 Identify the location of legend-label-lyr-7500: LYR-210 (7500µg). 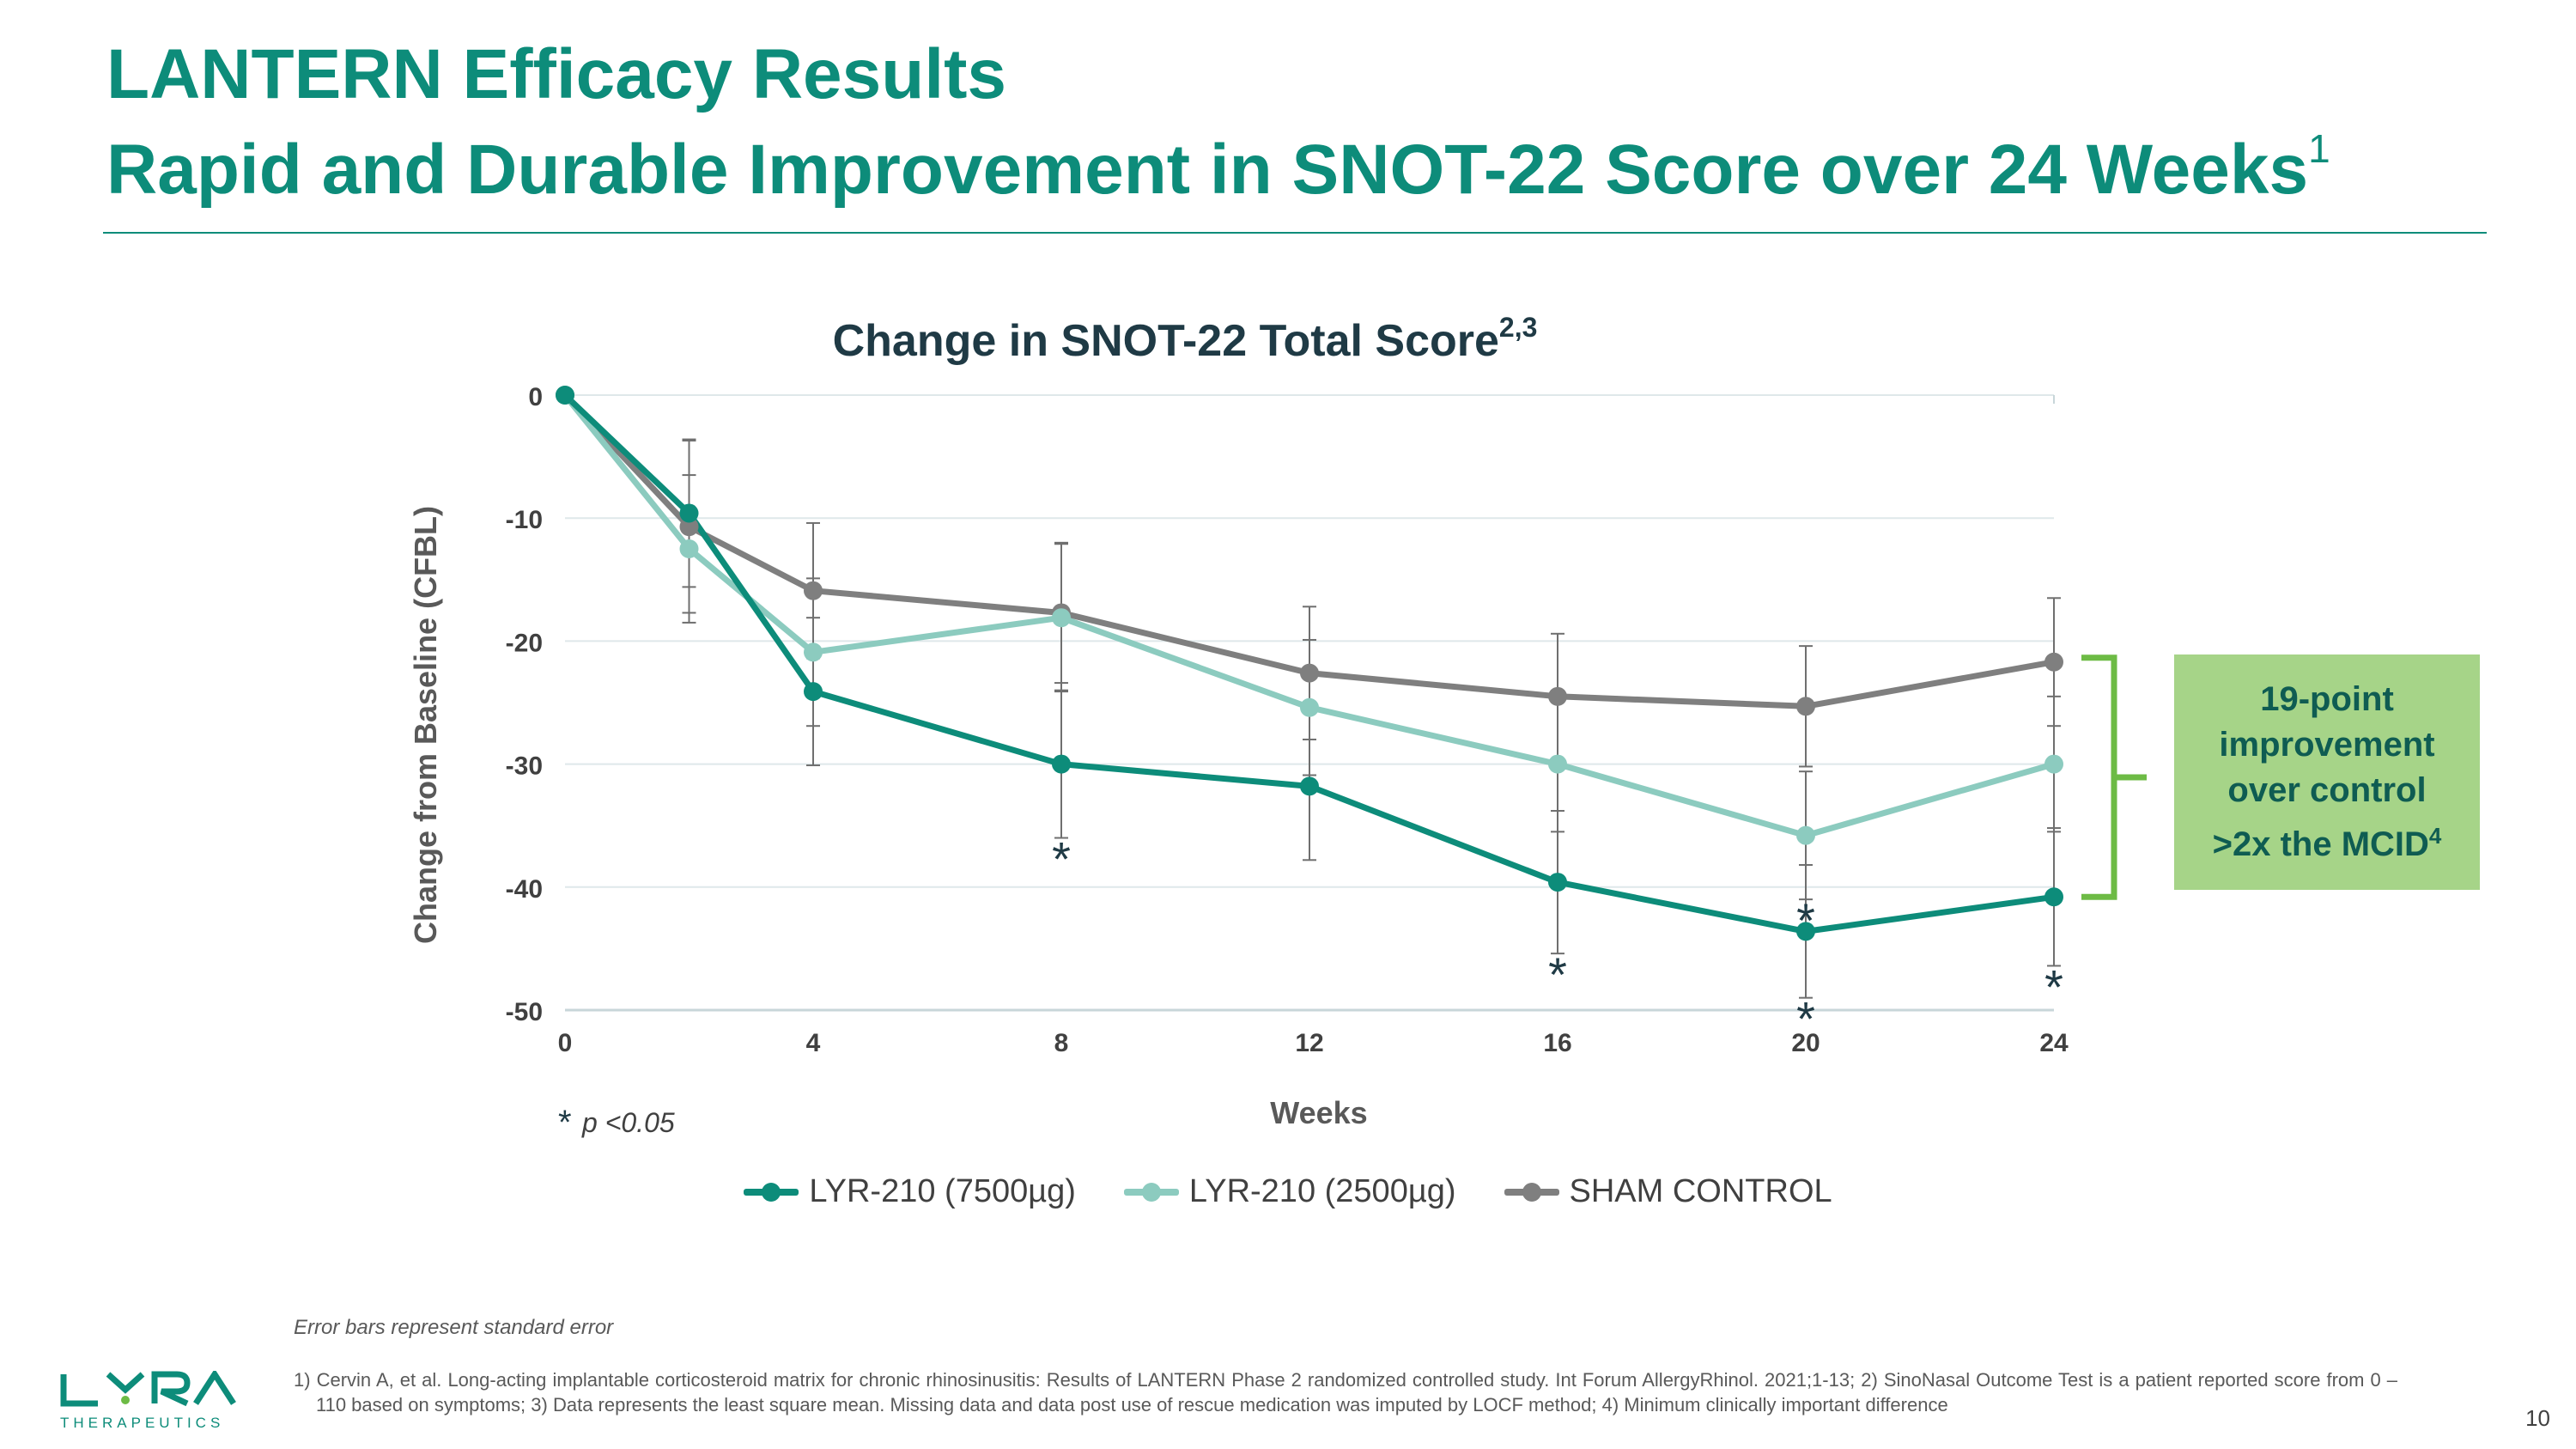
(943, 1191).